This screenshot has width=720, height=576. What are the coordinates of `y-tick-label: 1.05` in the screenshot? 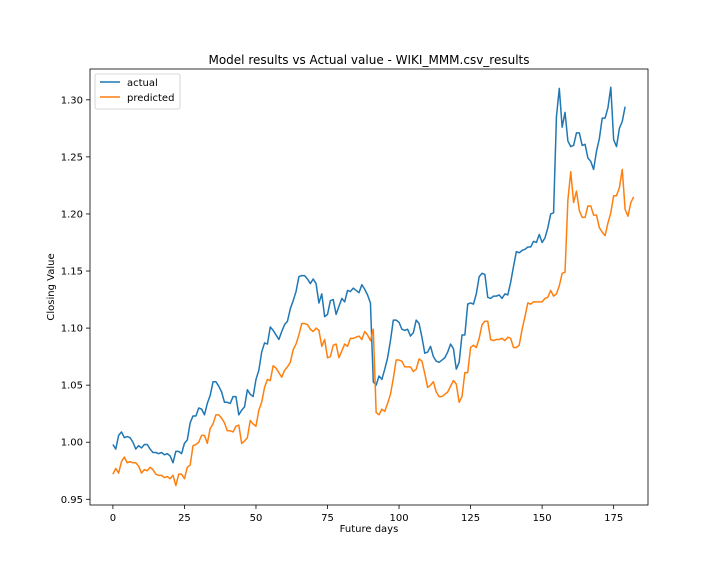 It's located at (72, 386).